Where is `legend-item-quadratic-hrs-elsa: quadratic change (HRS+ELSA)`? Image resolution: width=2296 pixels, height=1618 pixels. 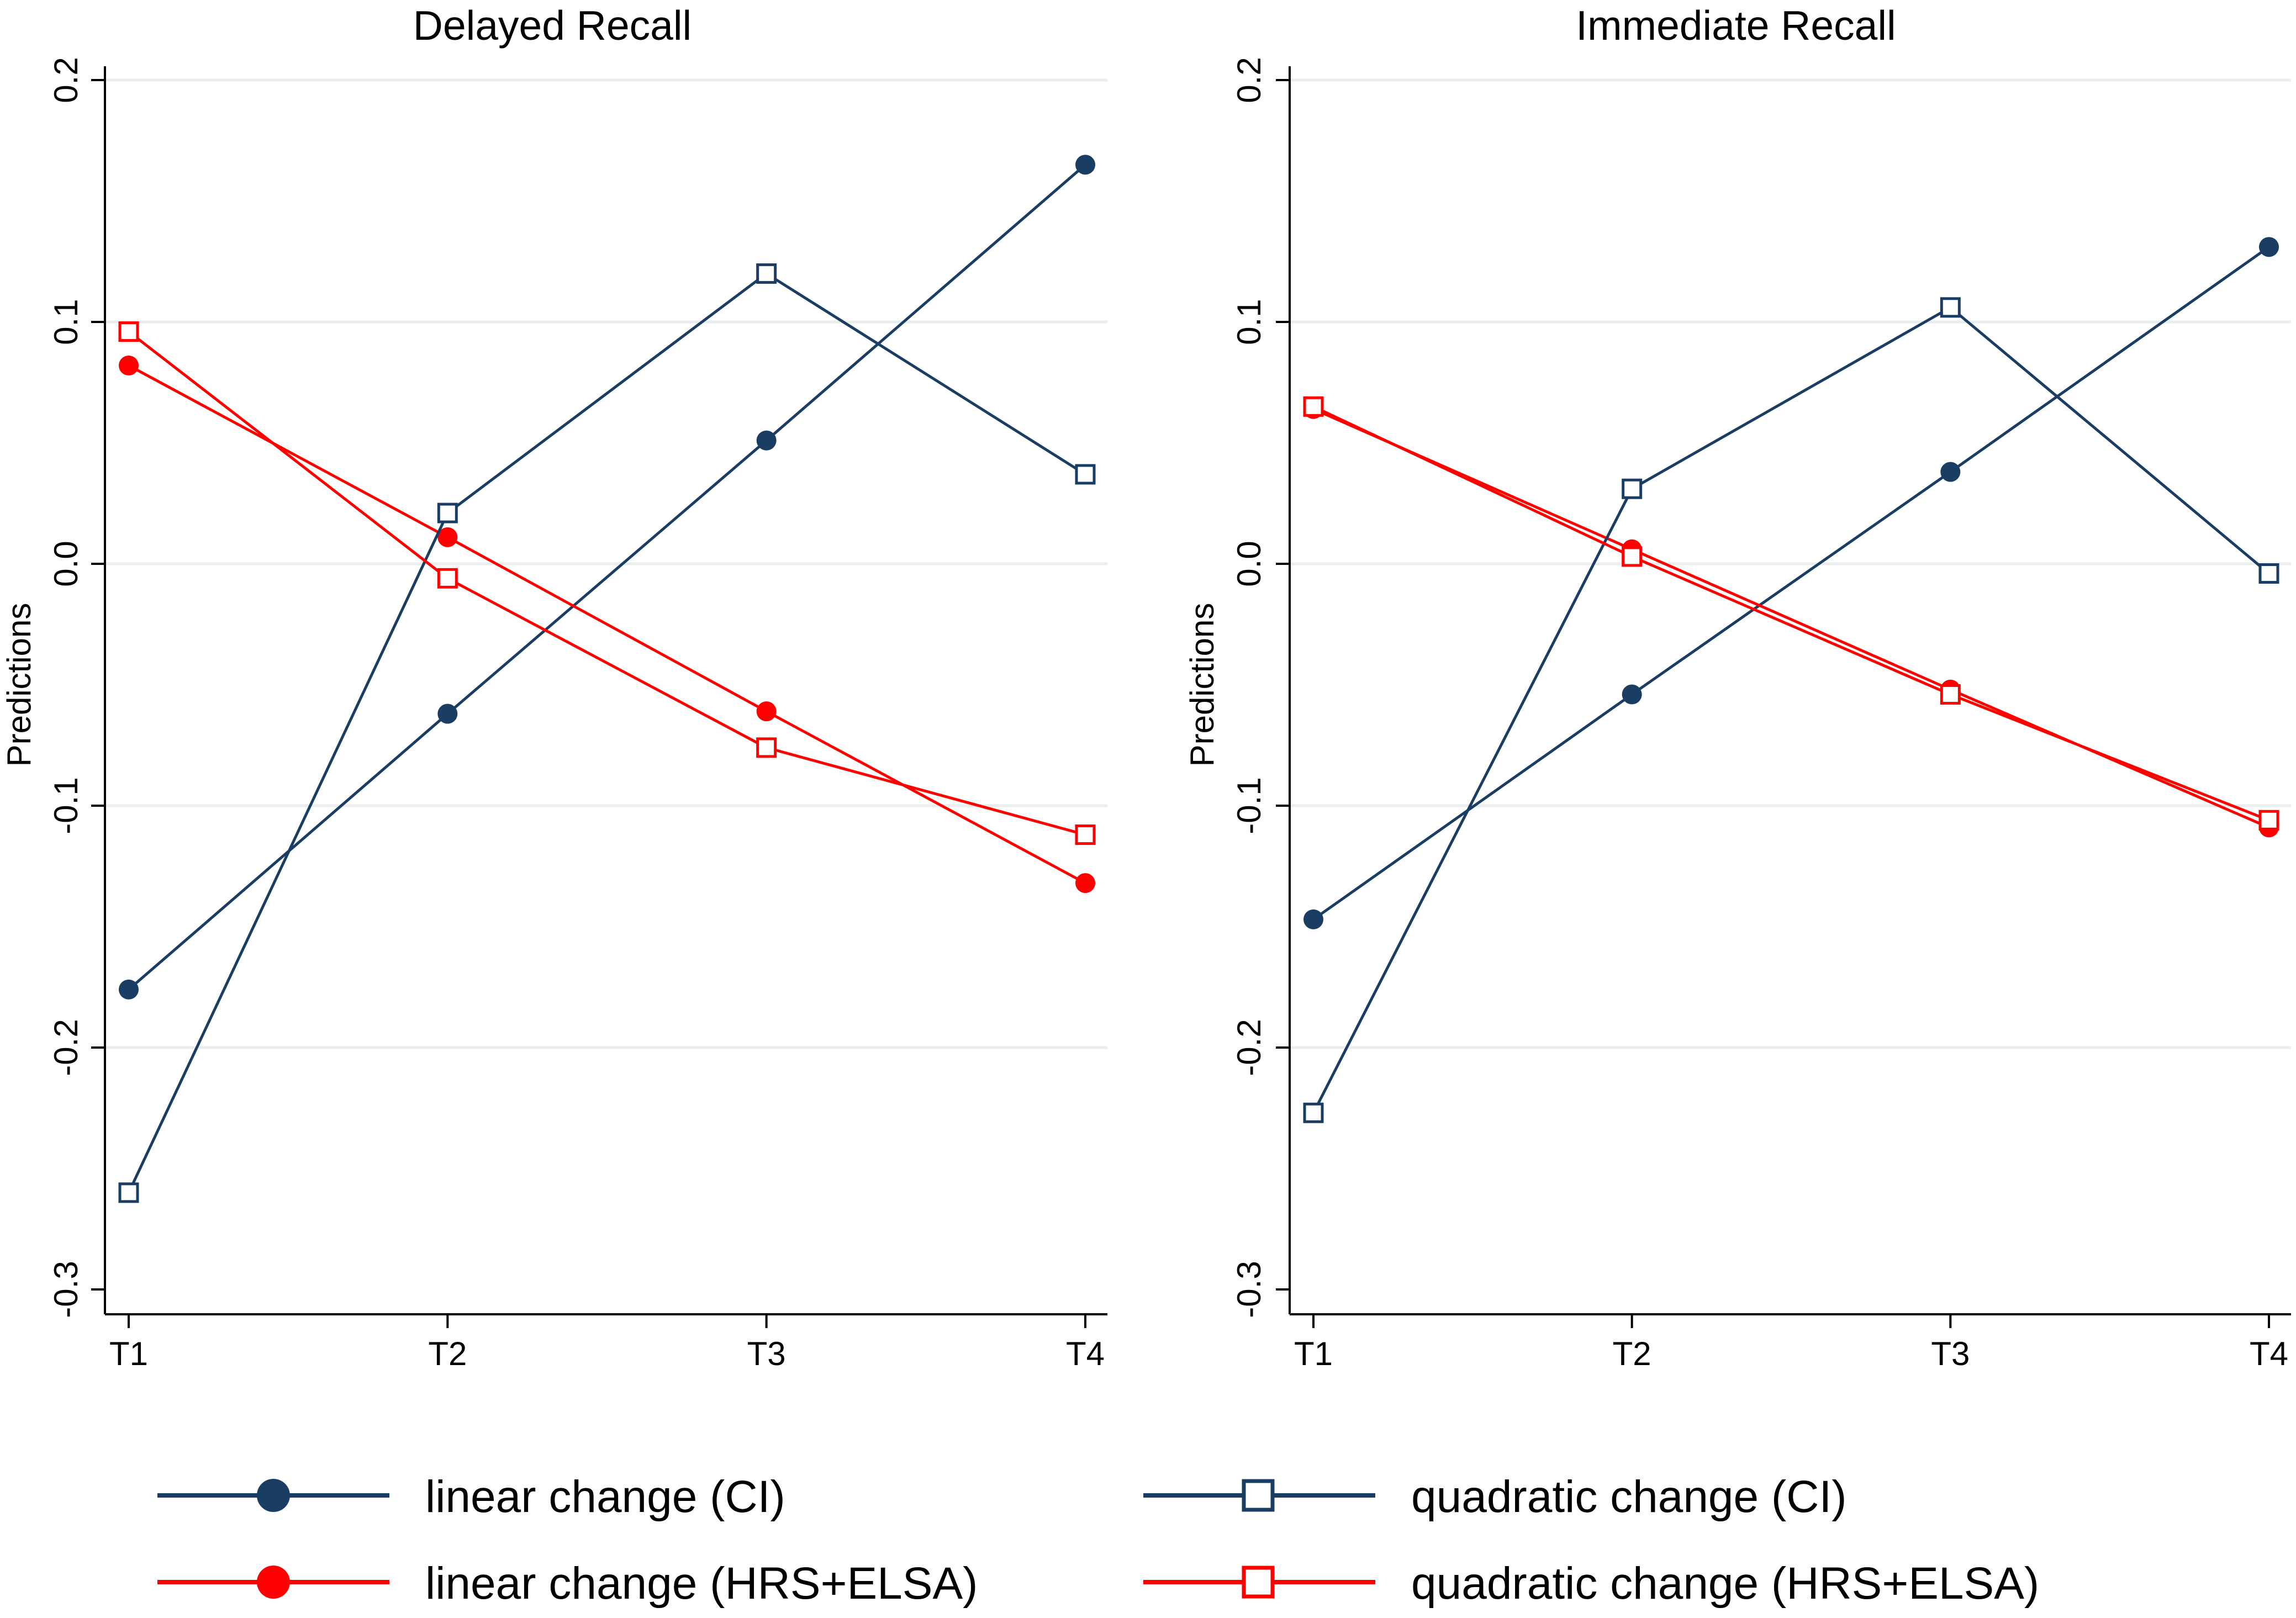 legend-item-quadratic-hrs-elsa: quadratic change (HRS+ELSA) is located at coordinates (1591, 1583).